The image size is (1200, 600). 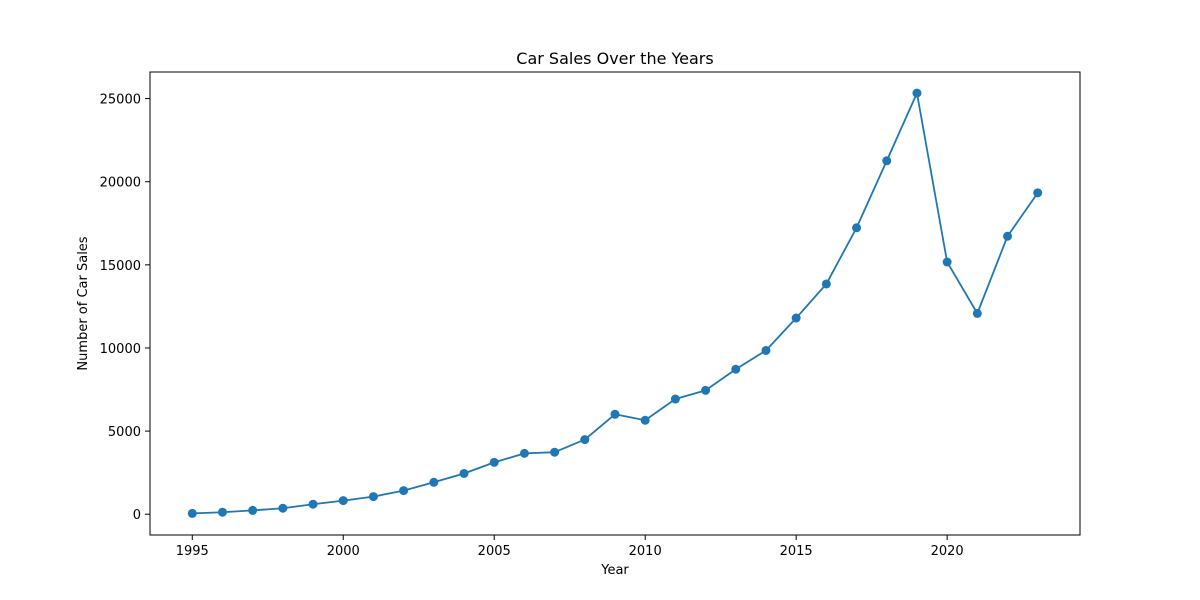 What do you see at coordinates (614, 570) in the screenshot?
I see `x-axis-label: Year` at bounding box center [614, 570].